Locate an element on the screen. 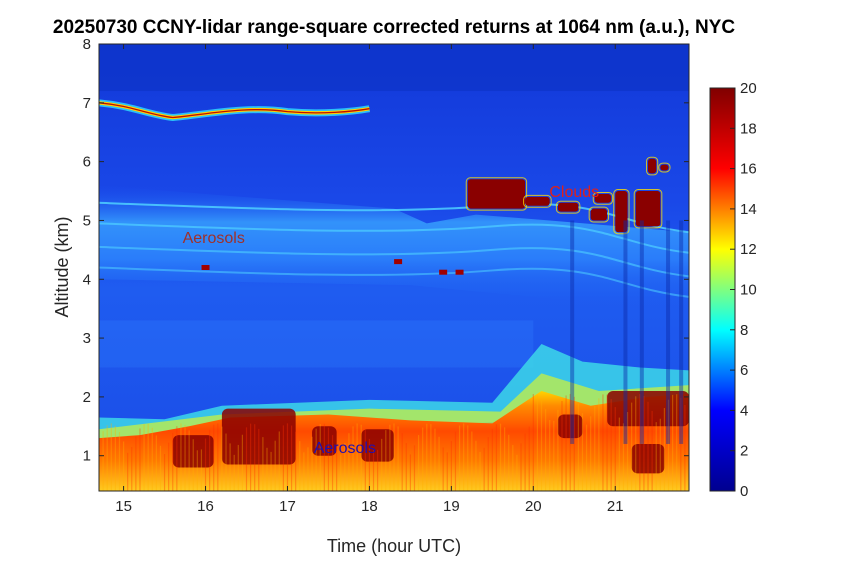  upper-background is located at coordinates (394, 68).